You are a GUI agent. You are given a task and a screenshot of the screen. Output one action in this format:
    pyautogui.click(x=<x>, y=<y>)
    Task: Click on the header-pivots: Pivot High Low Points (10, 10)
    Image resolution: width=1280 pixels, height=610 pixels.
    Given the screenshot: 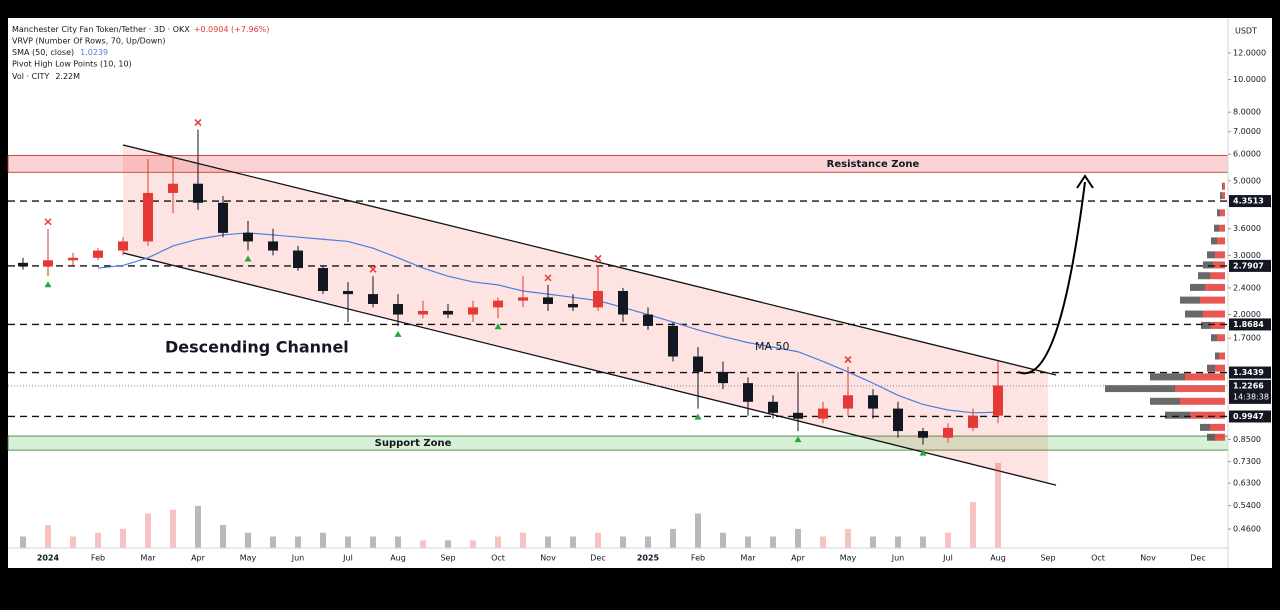 What is the action you would take?
    pyautogui.click(x=72, y=64)
    